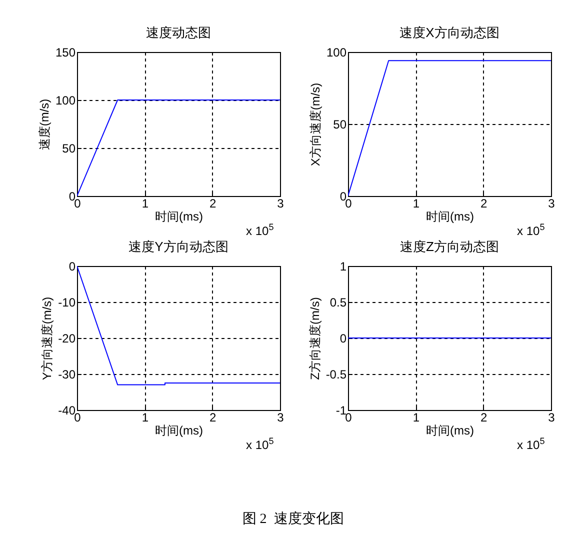 This screenshot has height=541, width=570. Describe the element at coordinates (67, 303) in the screenshot. I see `y-tick-label: -10` at that location.